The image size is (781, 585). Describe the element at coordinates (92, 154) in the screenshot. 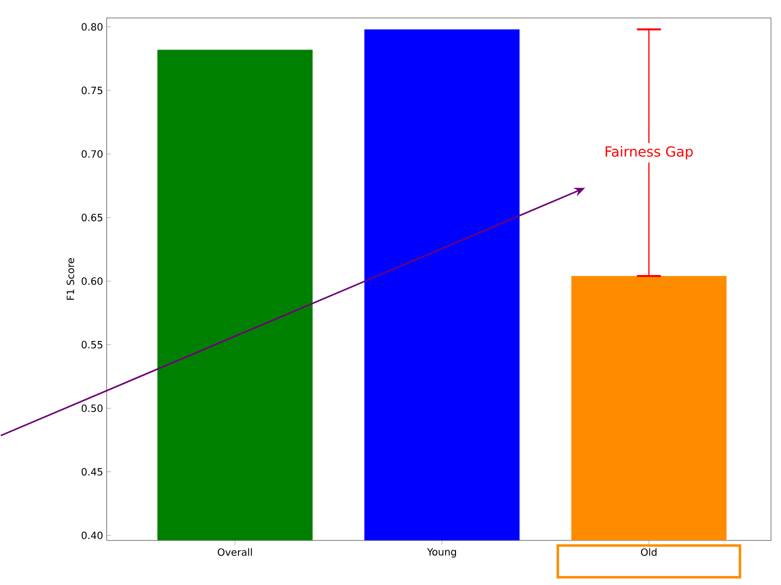

I see `y-tick-label: 0.70` at that location.